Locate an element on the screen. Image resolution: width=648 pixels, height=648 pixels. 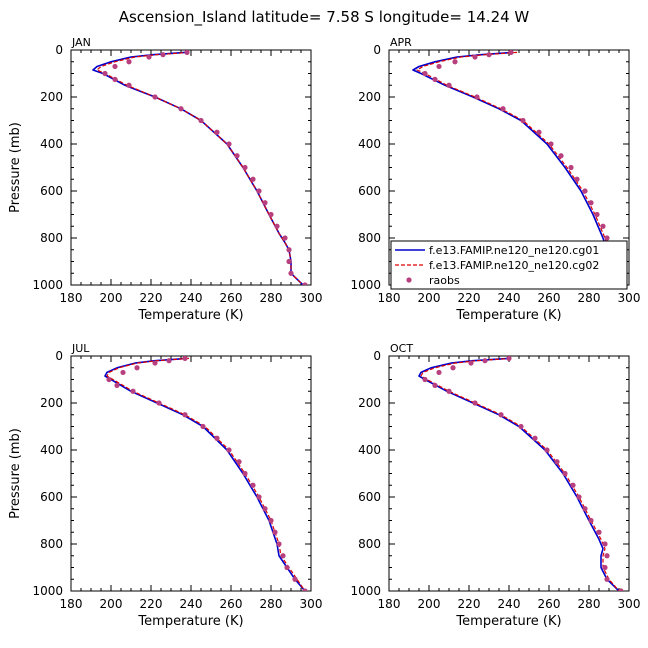
y-axis-label: Pressure (mb) is located at coordinates (15, 473).